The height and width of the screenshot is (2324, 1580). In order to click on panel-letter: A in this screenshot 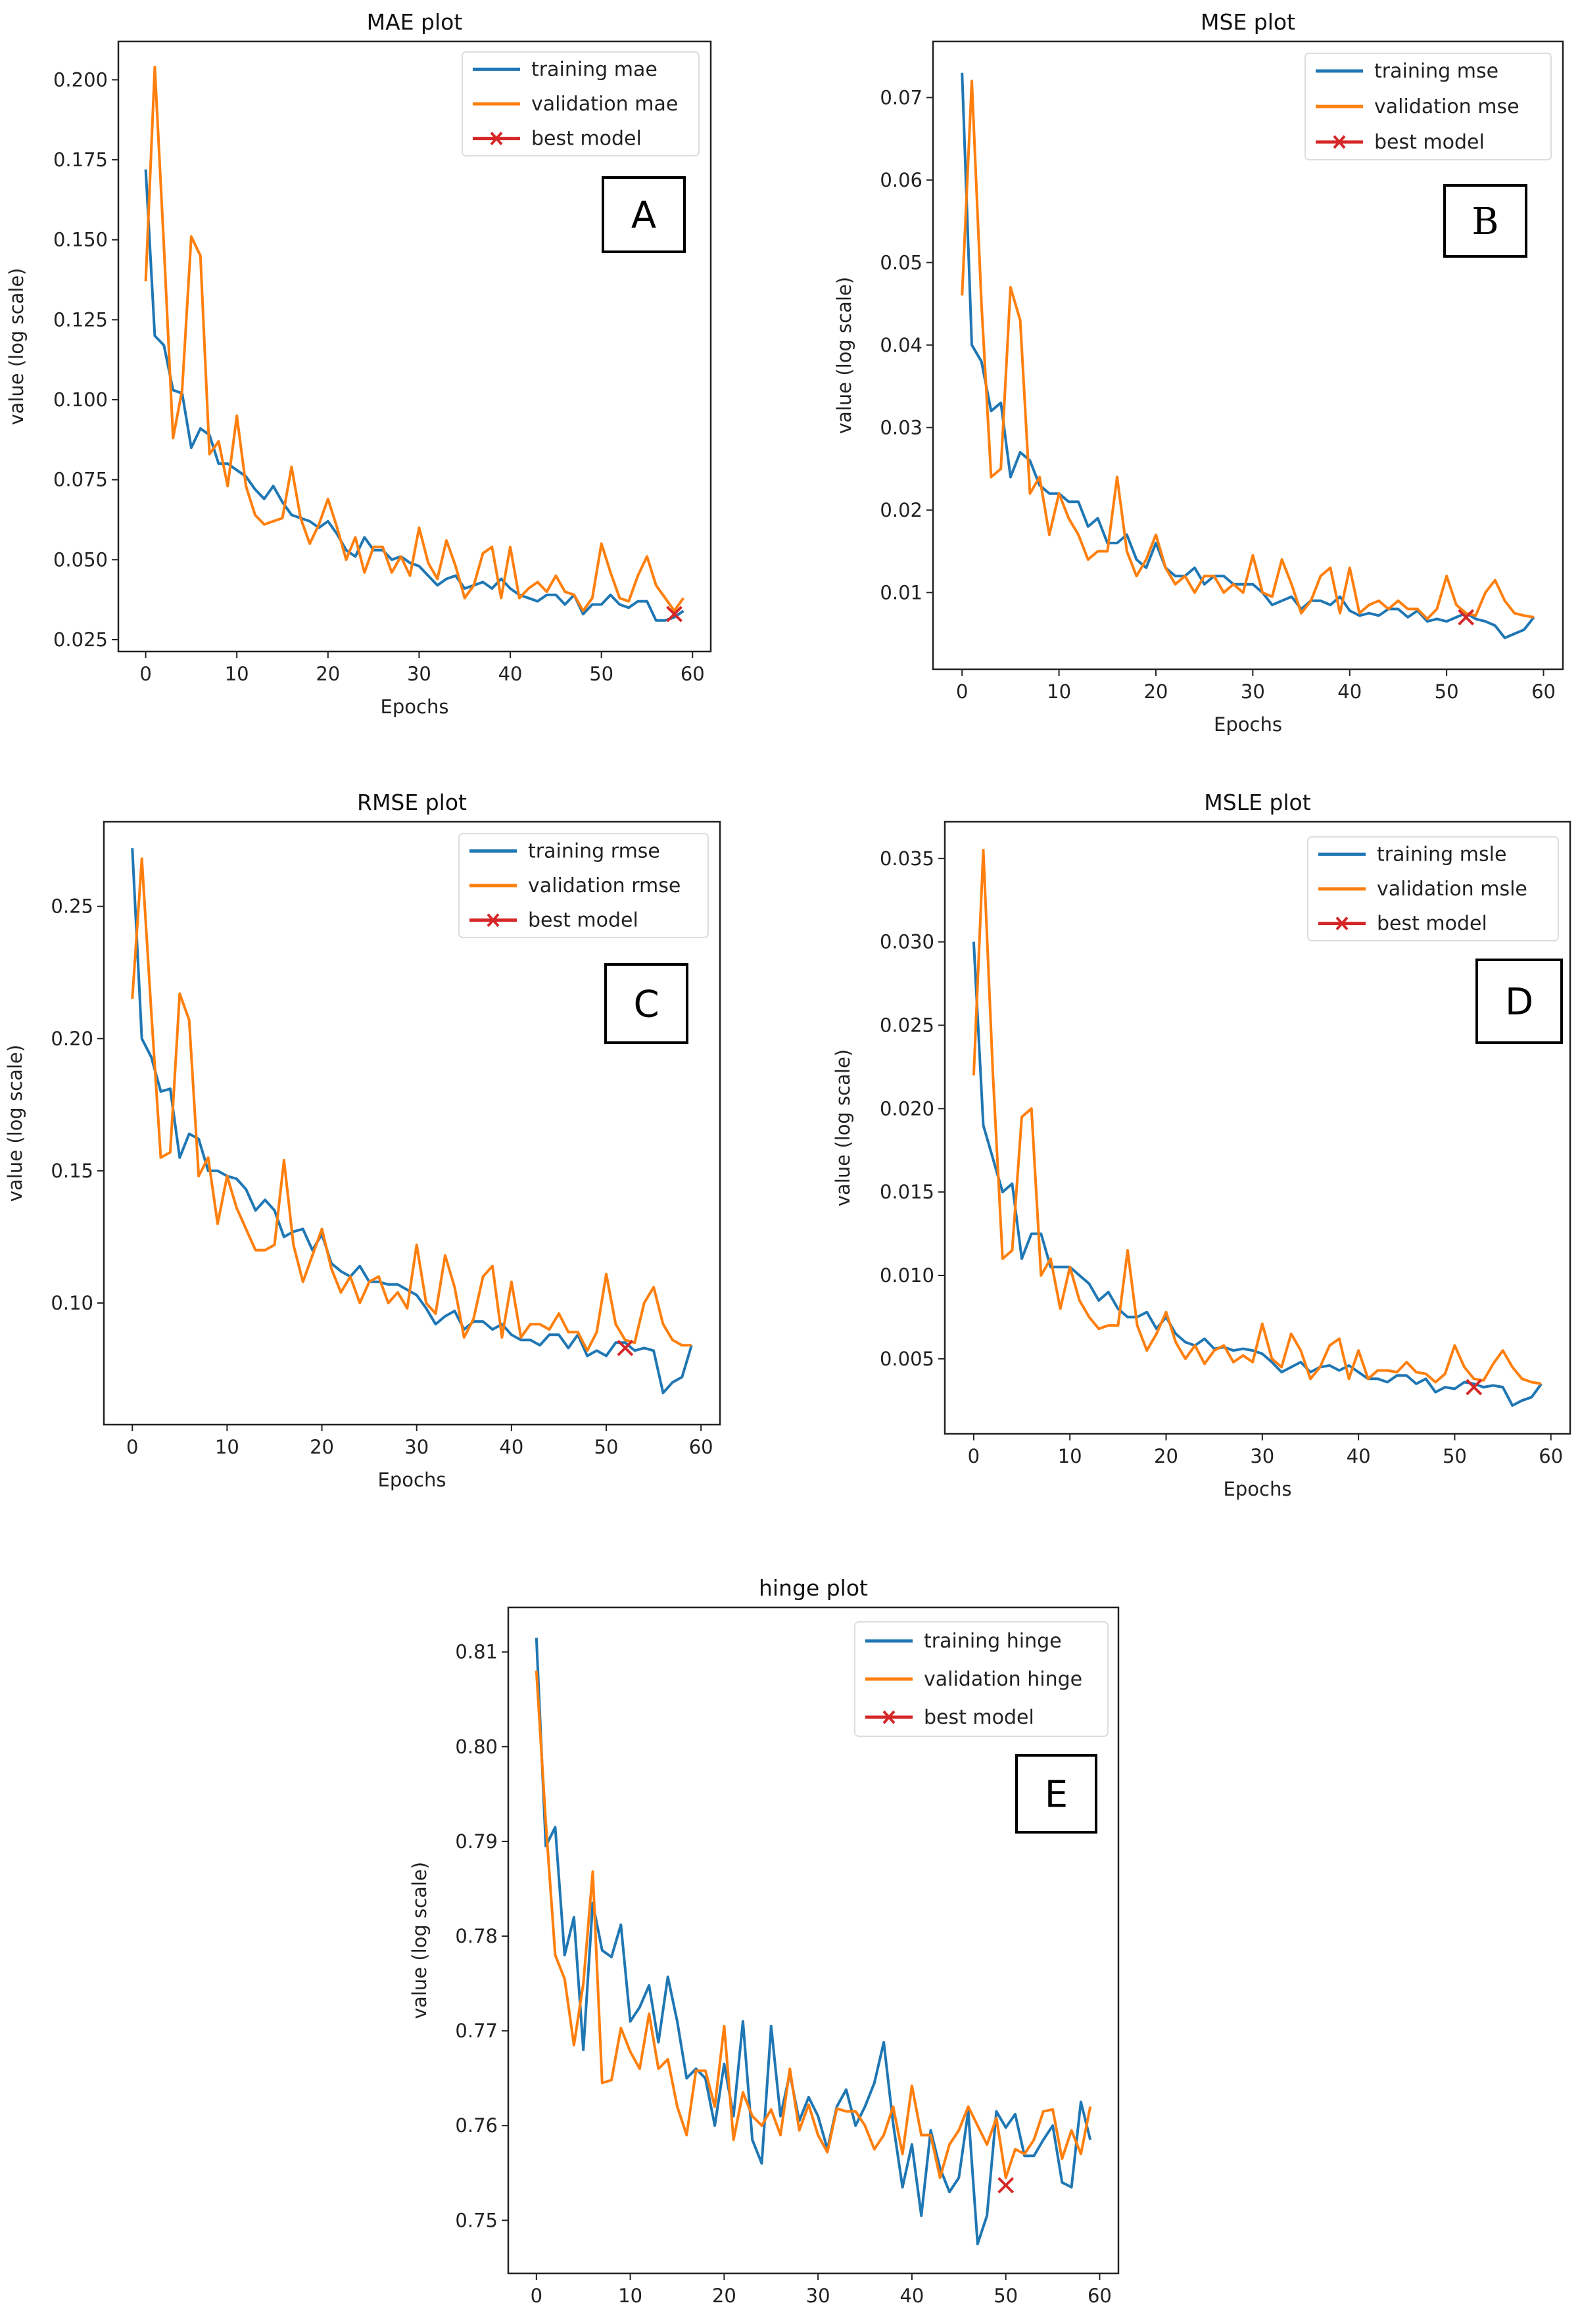, I will do `click(643, 216)`.